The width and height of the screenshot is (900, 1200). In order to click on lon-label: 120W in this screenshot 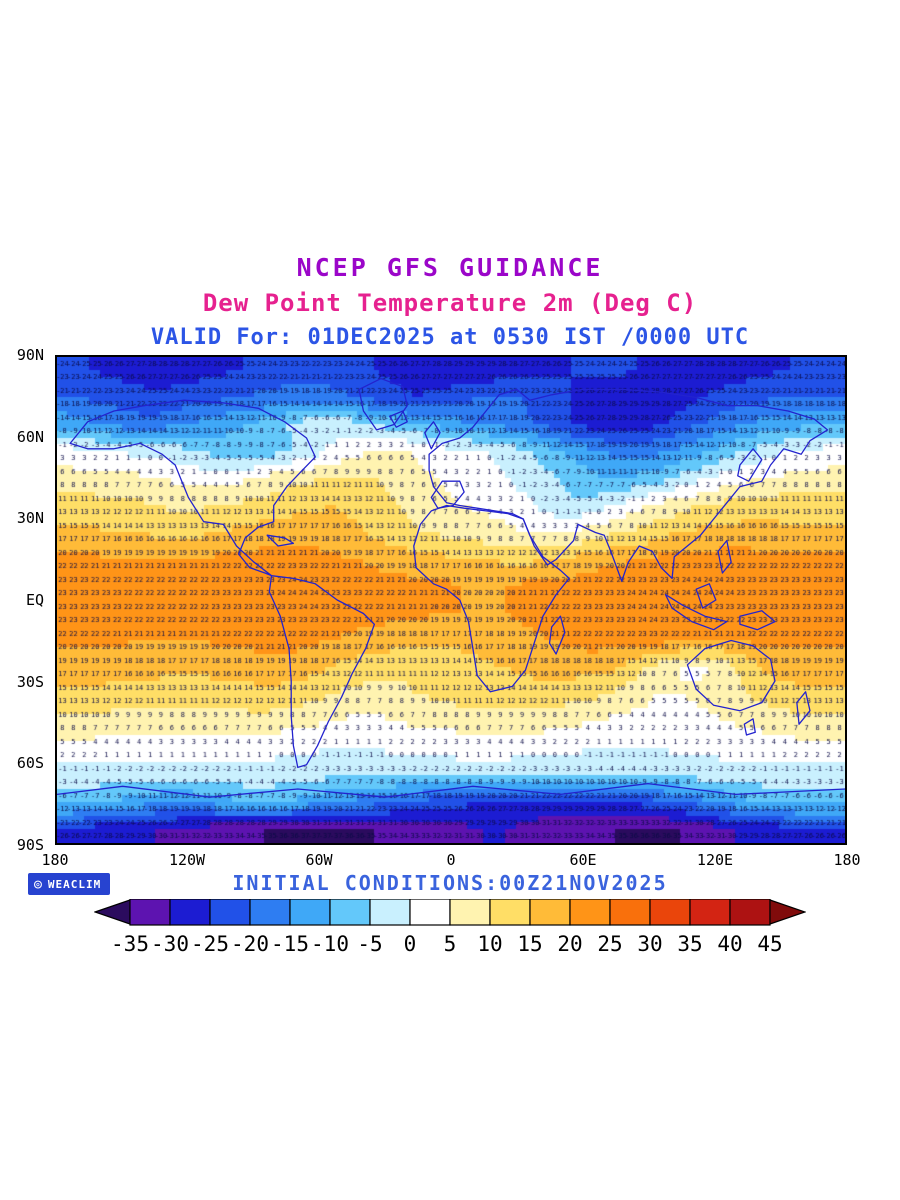, I will do `click(187, 860)`.